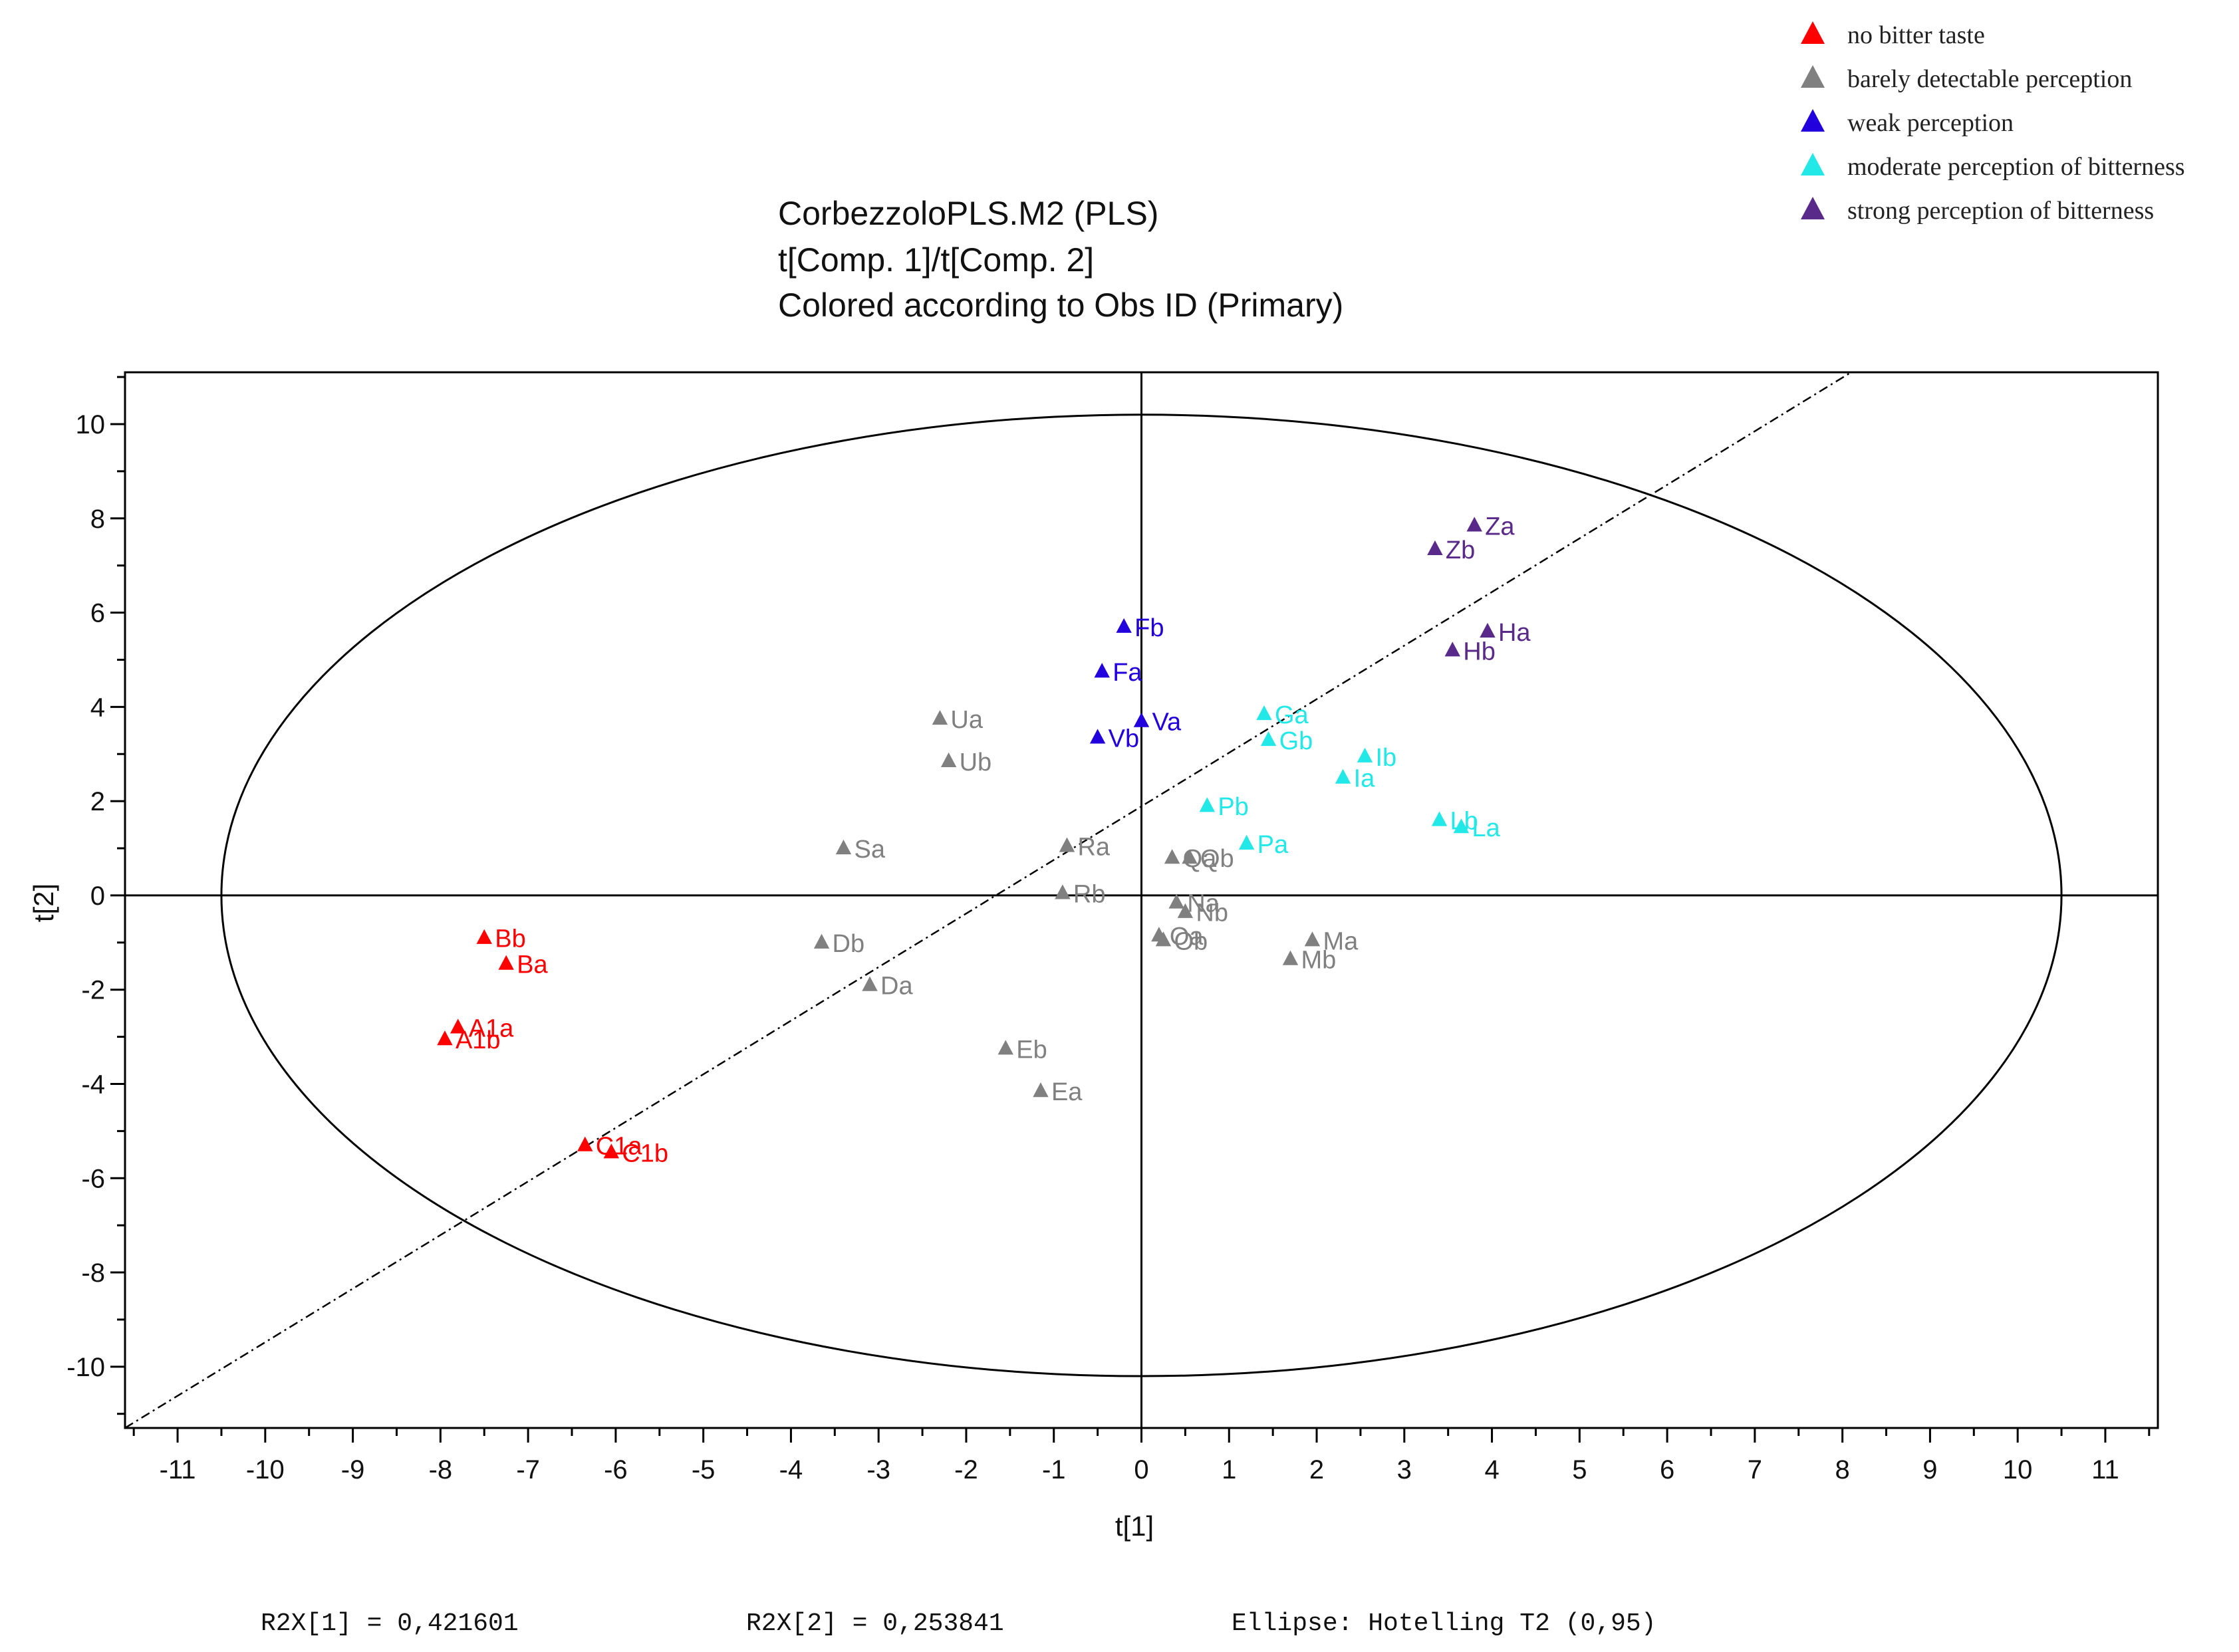 The image size is (2239, 1652). I want to click on point-marker-zb, so click(1435, 547).